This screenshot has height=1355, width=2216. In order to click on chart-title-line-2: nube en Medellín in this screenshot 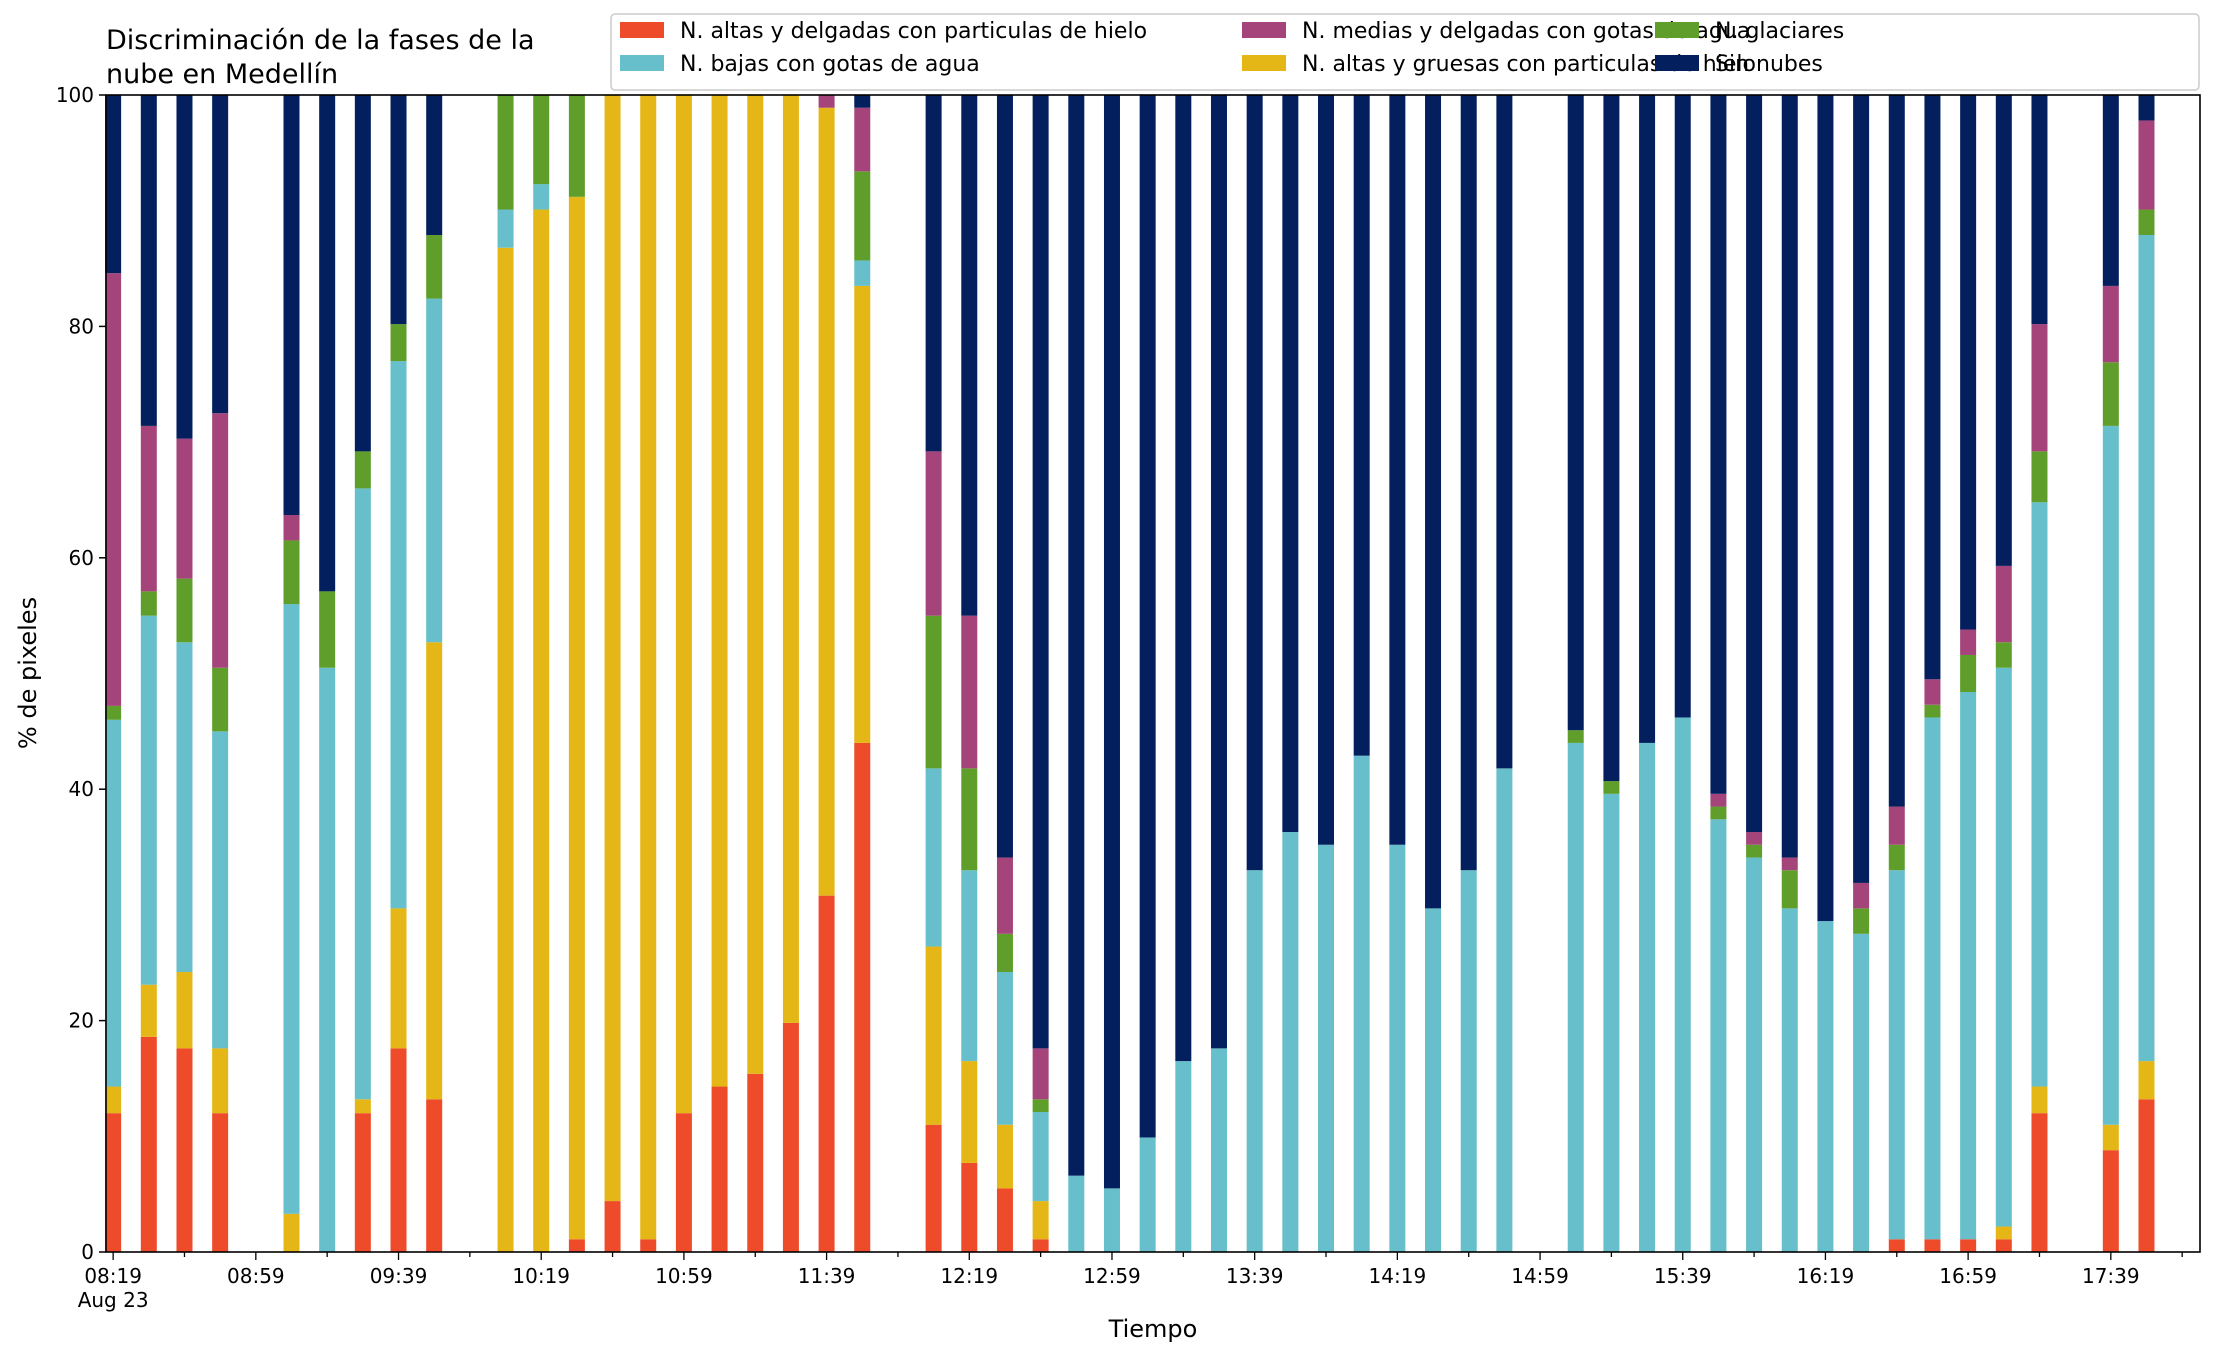, I will do `click(222, 74)`.